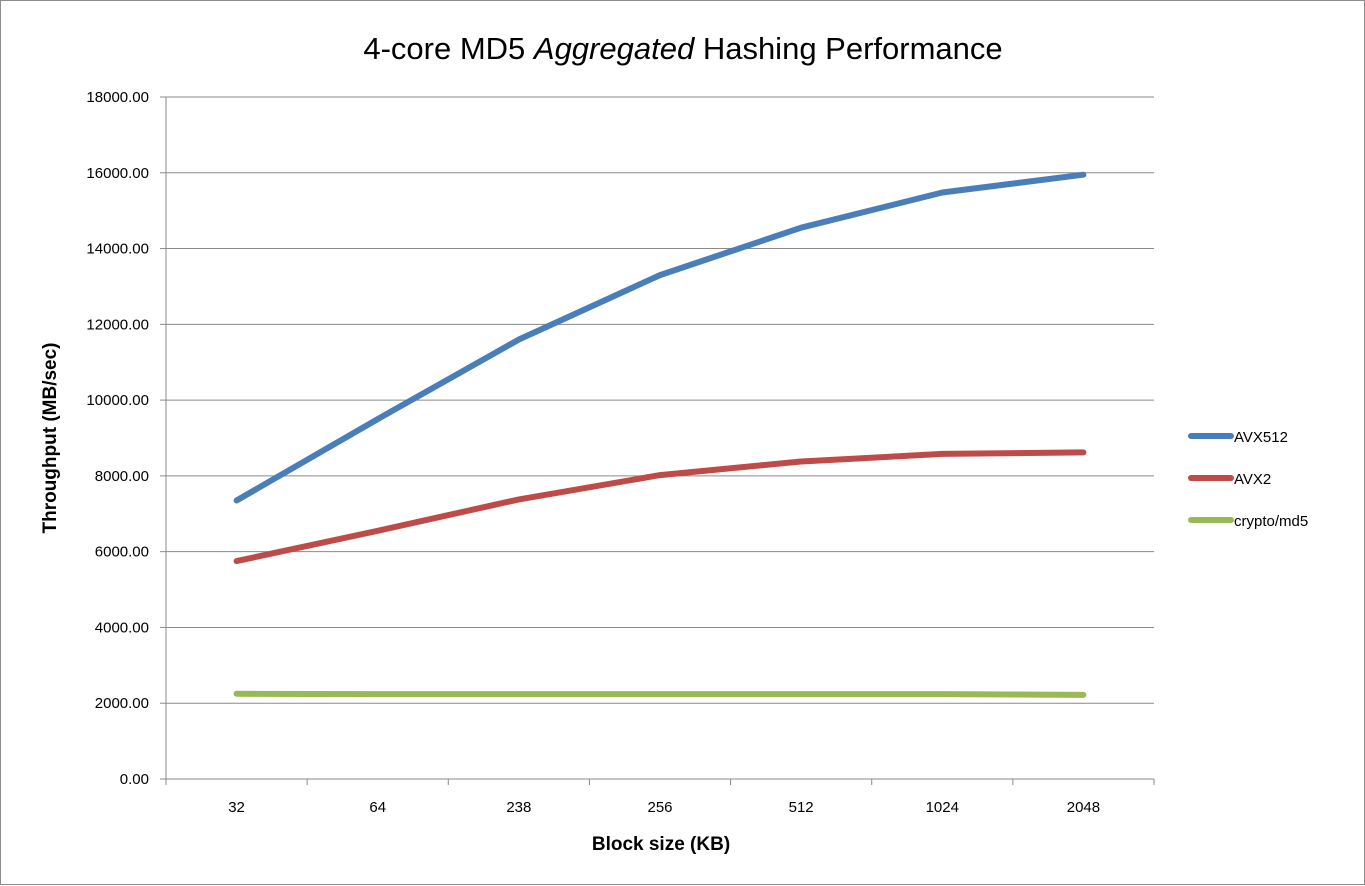 This screenshot has height=886, width=1365. I want to click on y-tick-label: 0.00, so click(134, 779).